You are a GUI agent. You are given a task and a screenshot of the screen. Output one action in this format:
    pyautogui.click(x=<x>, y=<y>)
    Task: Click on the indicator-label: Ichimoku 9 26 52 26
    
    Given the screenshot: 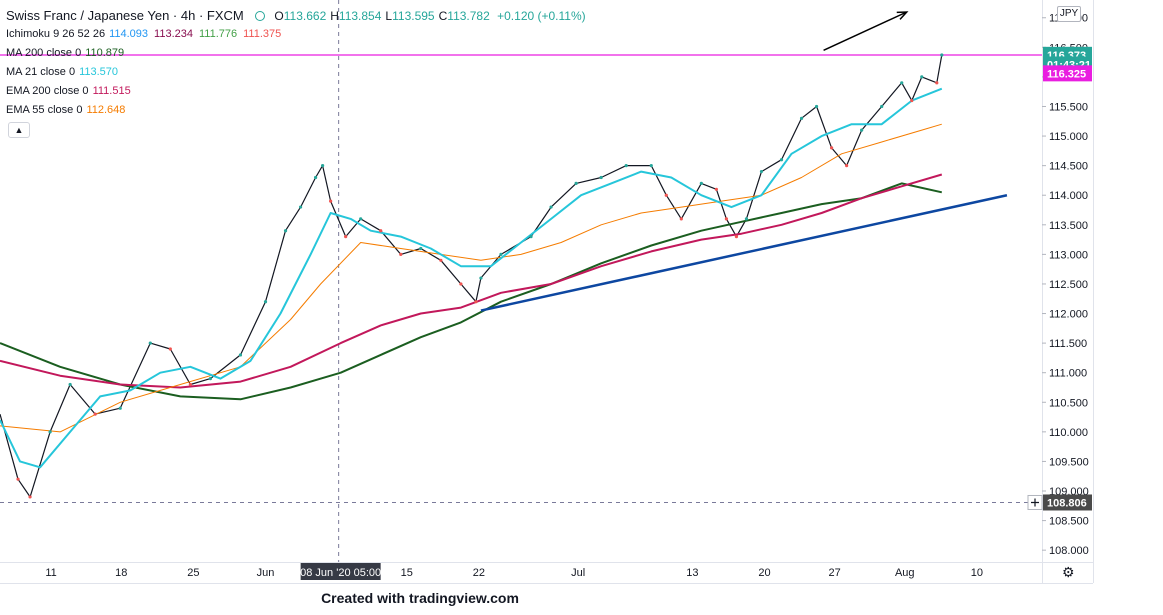 What is the action you would take?
    pyautogui.click(x=56, y=34)
    